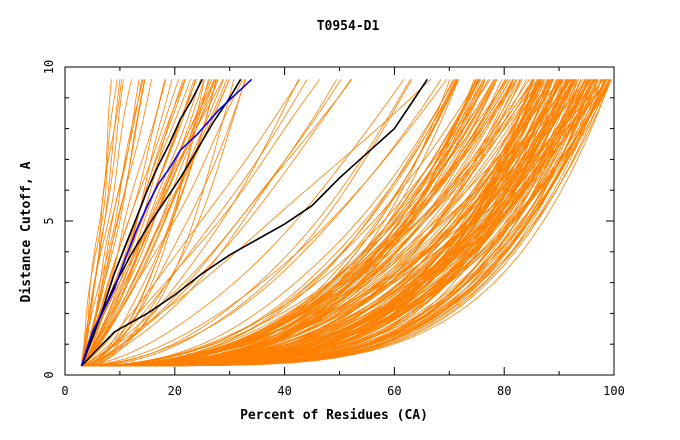 The width and height of the screenshot is (680, 440). Describe the element at coordinates (348, 26) in the screenshot. I see `chart-title: T0954-D1` at that location.